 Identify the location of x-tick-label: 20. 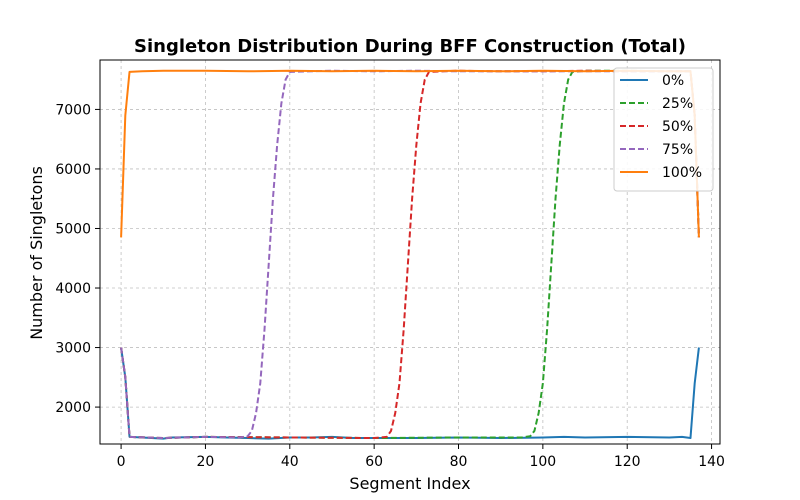
(206, 462).